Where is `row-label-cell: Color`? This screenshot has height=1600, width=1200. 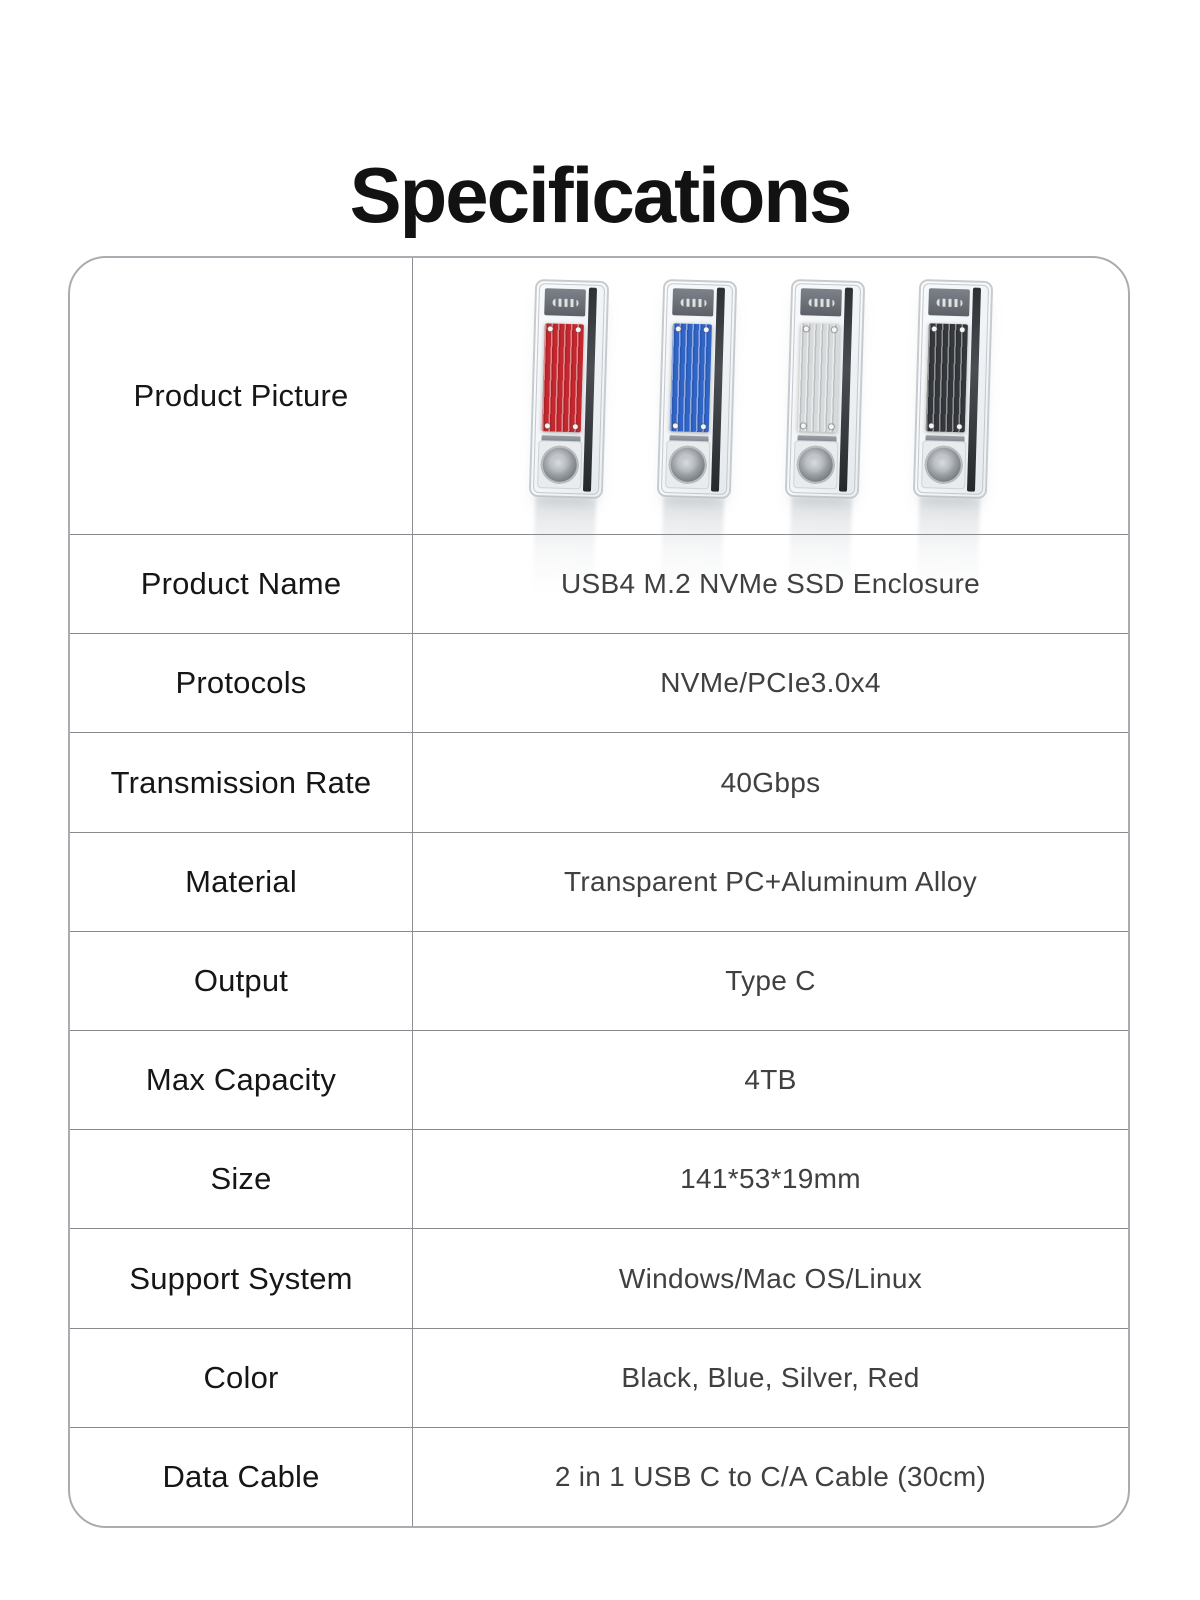 row-label-cell: Color is located at coordinates (241, 1377).